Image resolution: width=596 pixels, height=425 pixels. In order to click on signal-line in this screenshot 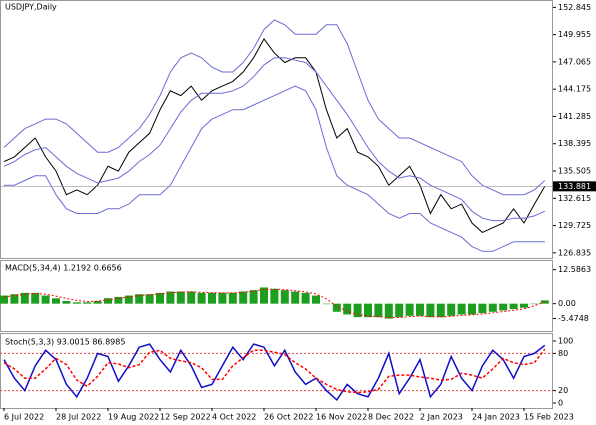, I will do `click(274, 303)`.